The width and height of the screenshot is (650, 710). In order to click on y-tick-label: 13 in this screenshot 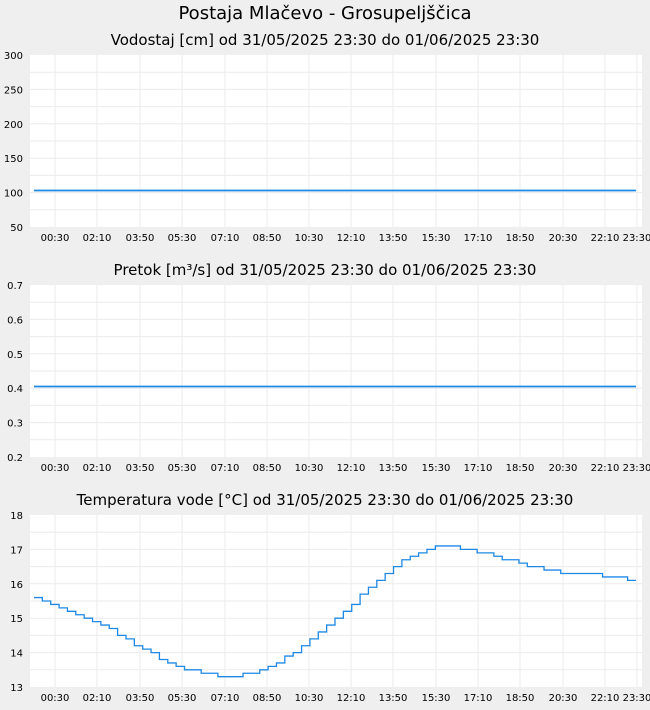, I will do `click(16, 688)`.